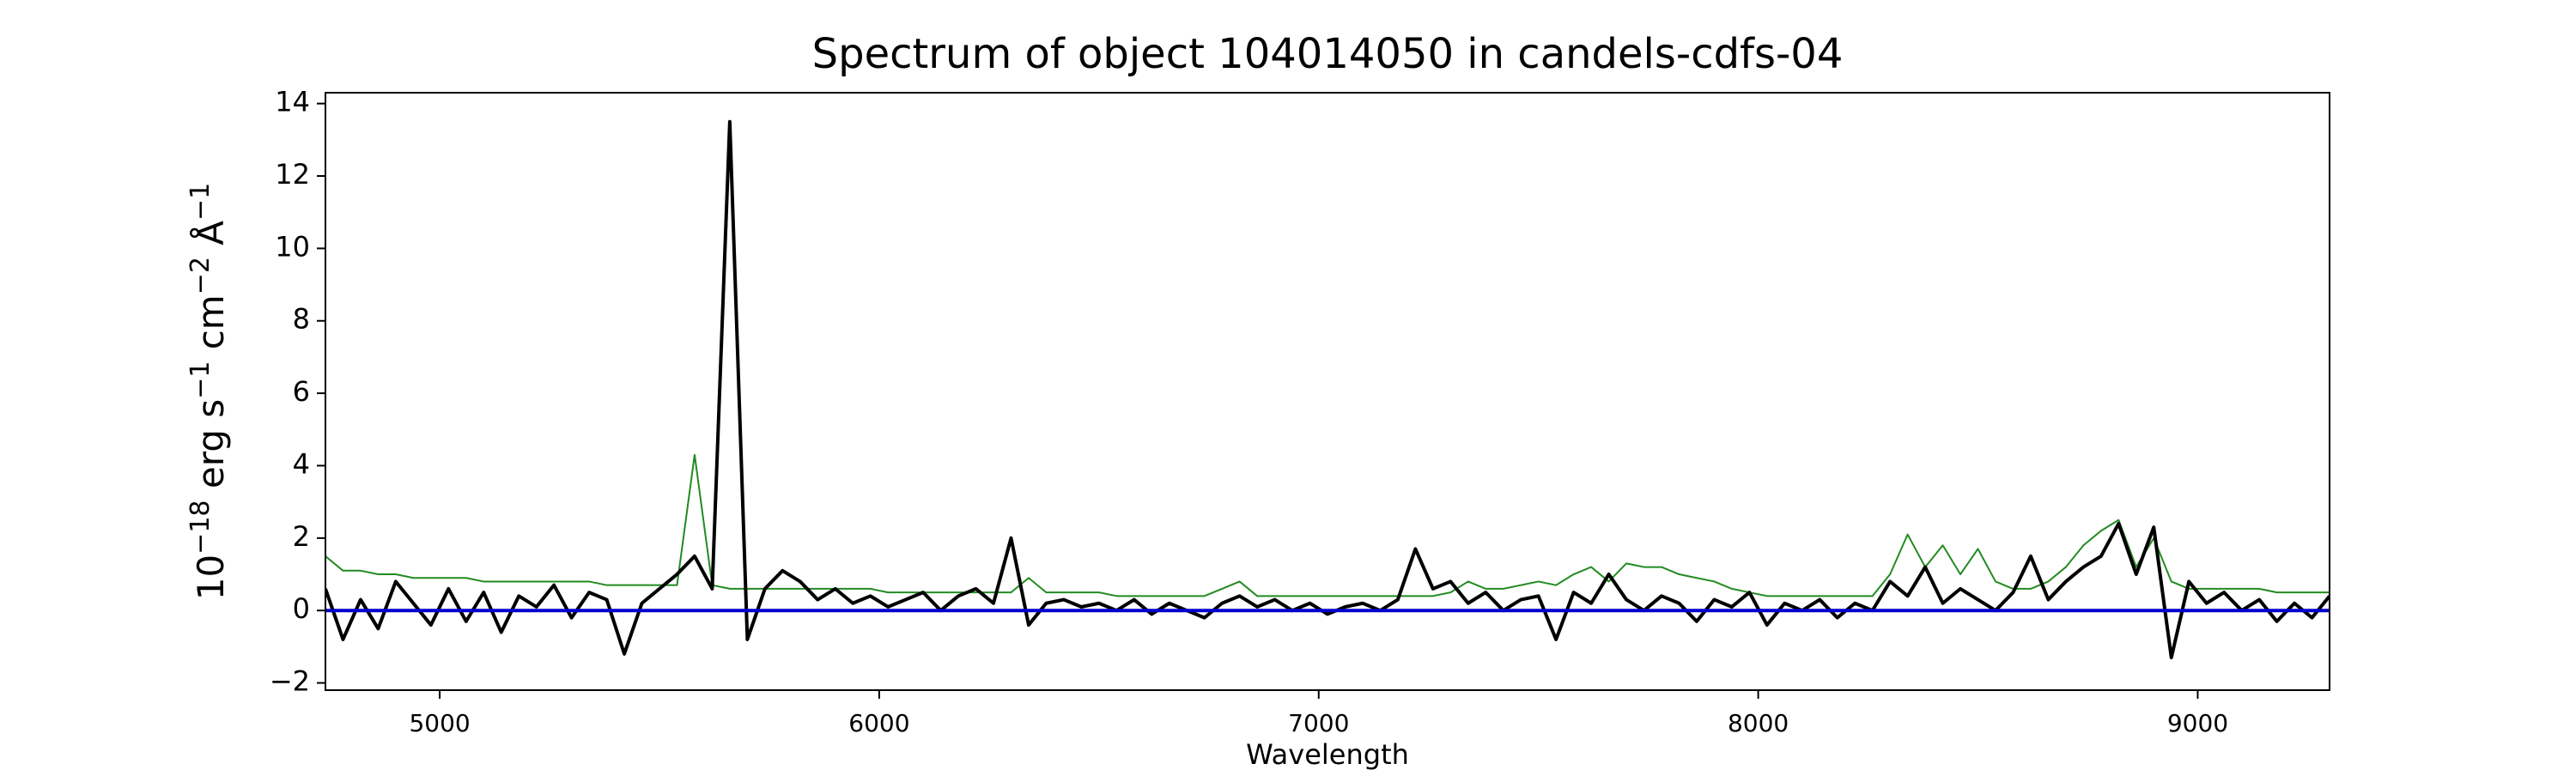 The height and width of the screenshot is (776, 2576). I want to click on x-tick-label: 7000, so click(1319, 723).